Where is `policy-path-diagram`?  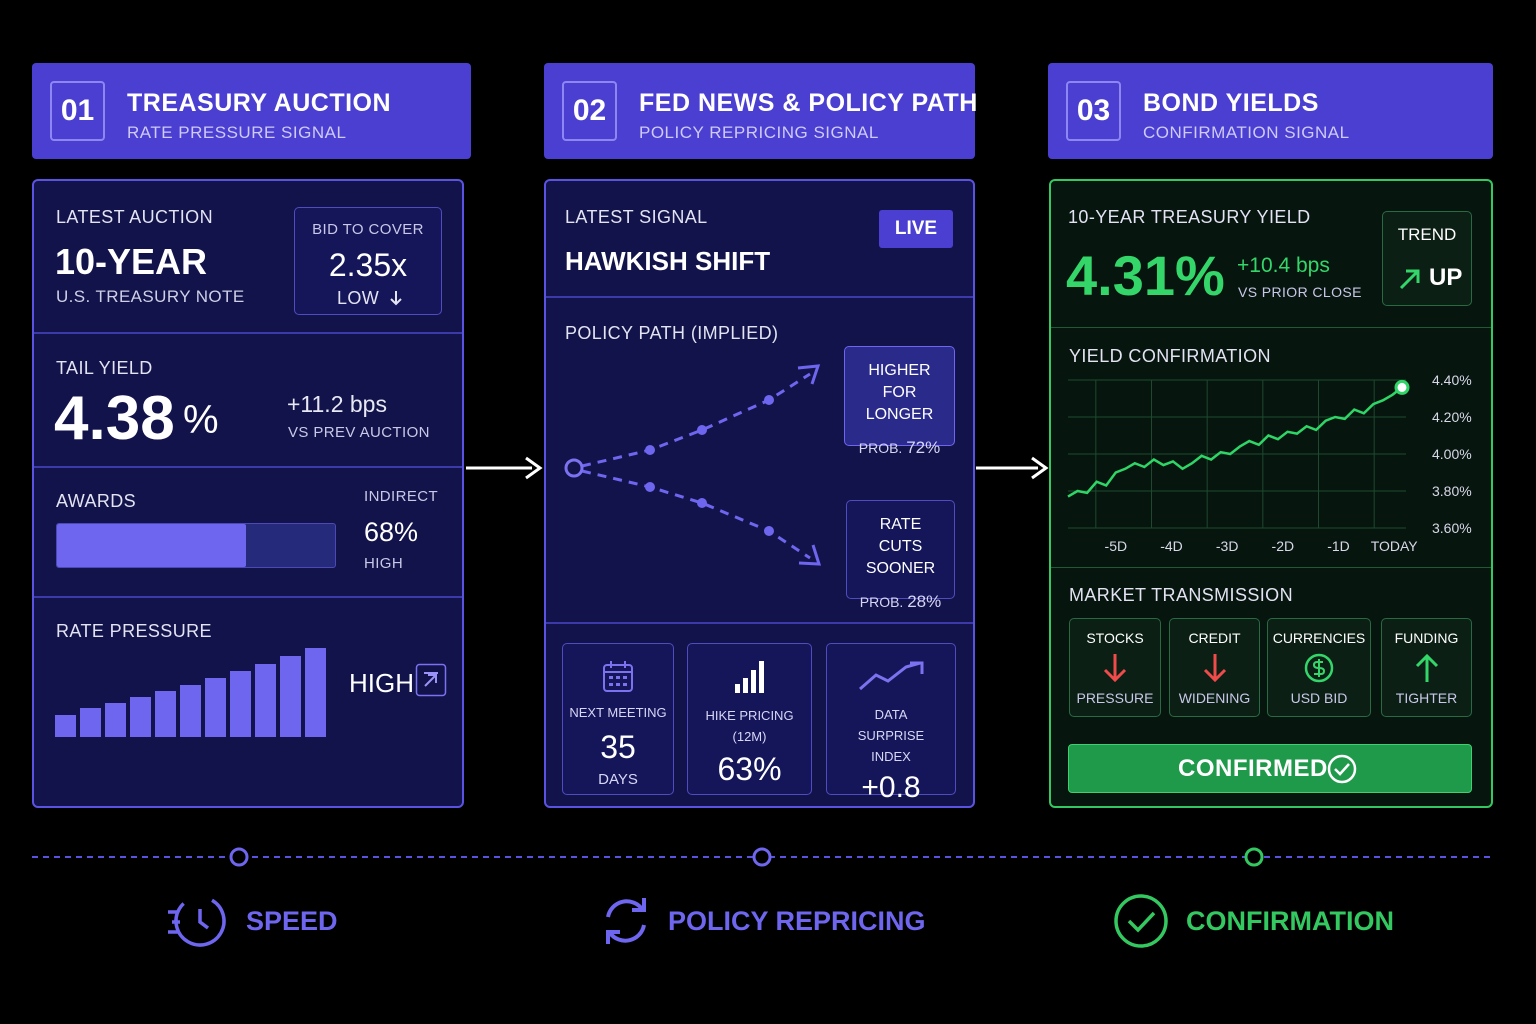
policy-path-diagram is located at coordinates (693, 465).